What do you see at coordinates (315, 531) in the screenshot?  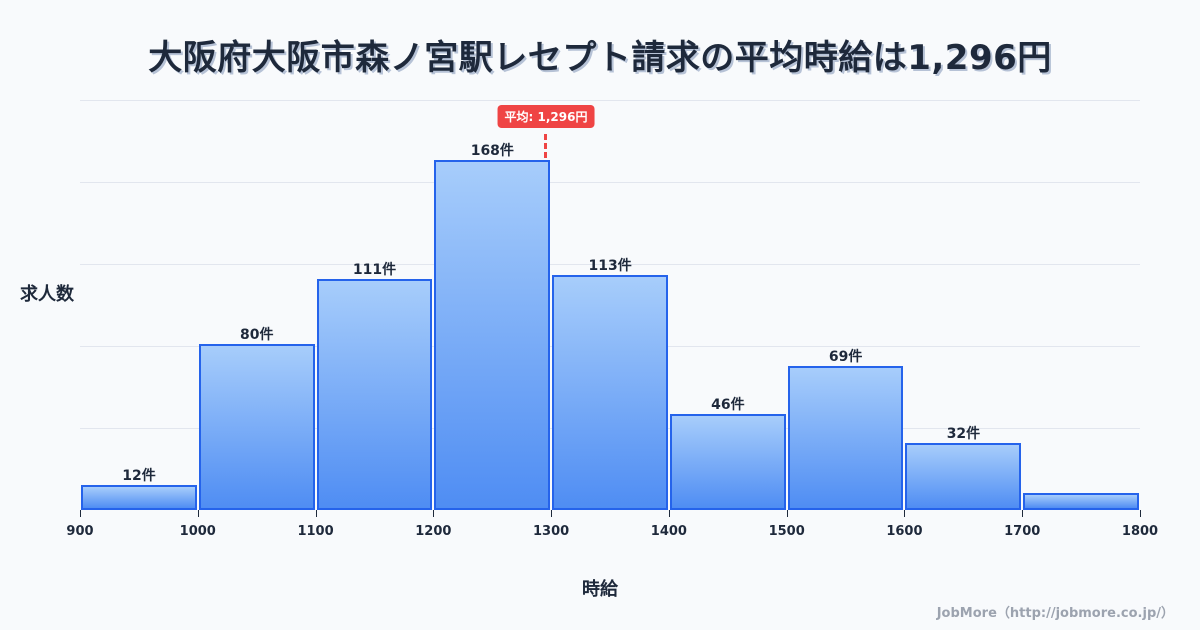 I see `x-tick-label: 1100` at bounding box center [315, 531].